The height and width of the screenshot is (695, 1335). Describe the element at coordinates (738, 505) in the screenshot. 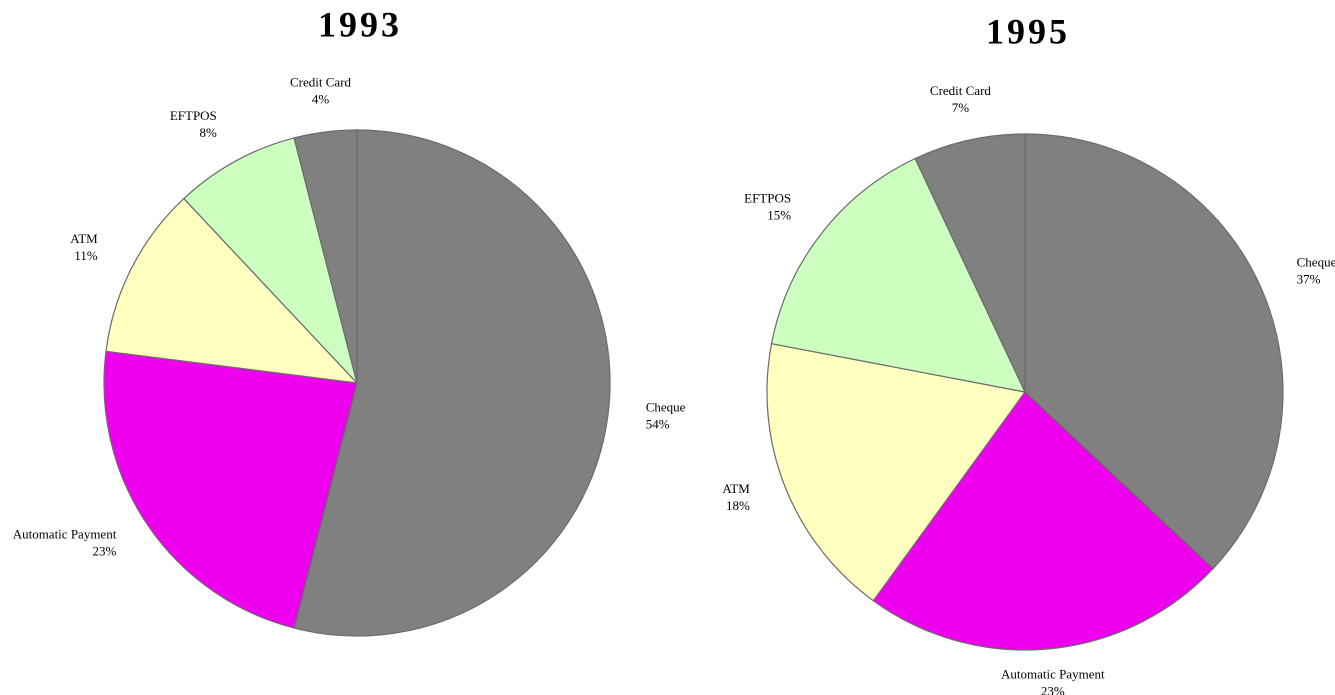

I see `slice-value: 18%` at that location.